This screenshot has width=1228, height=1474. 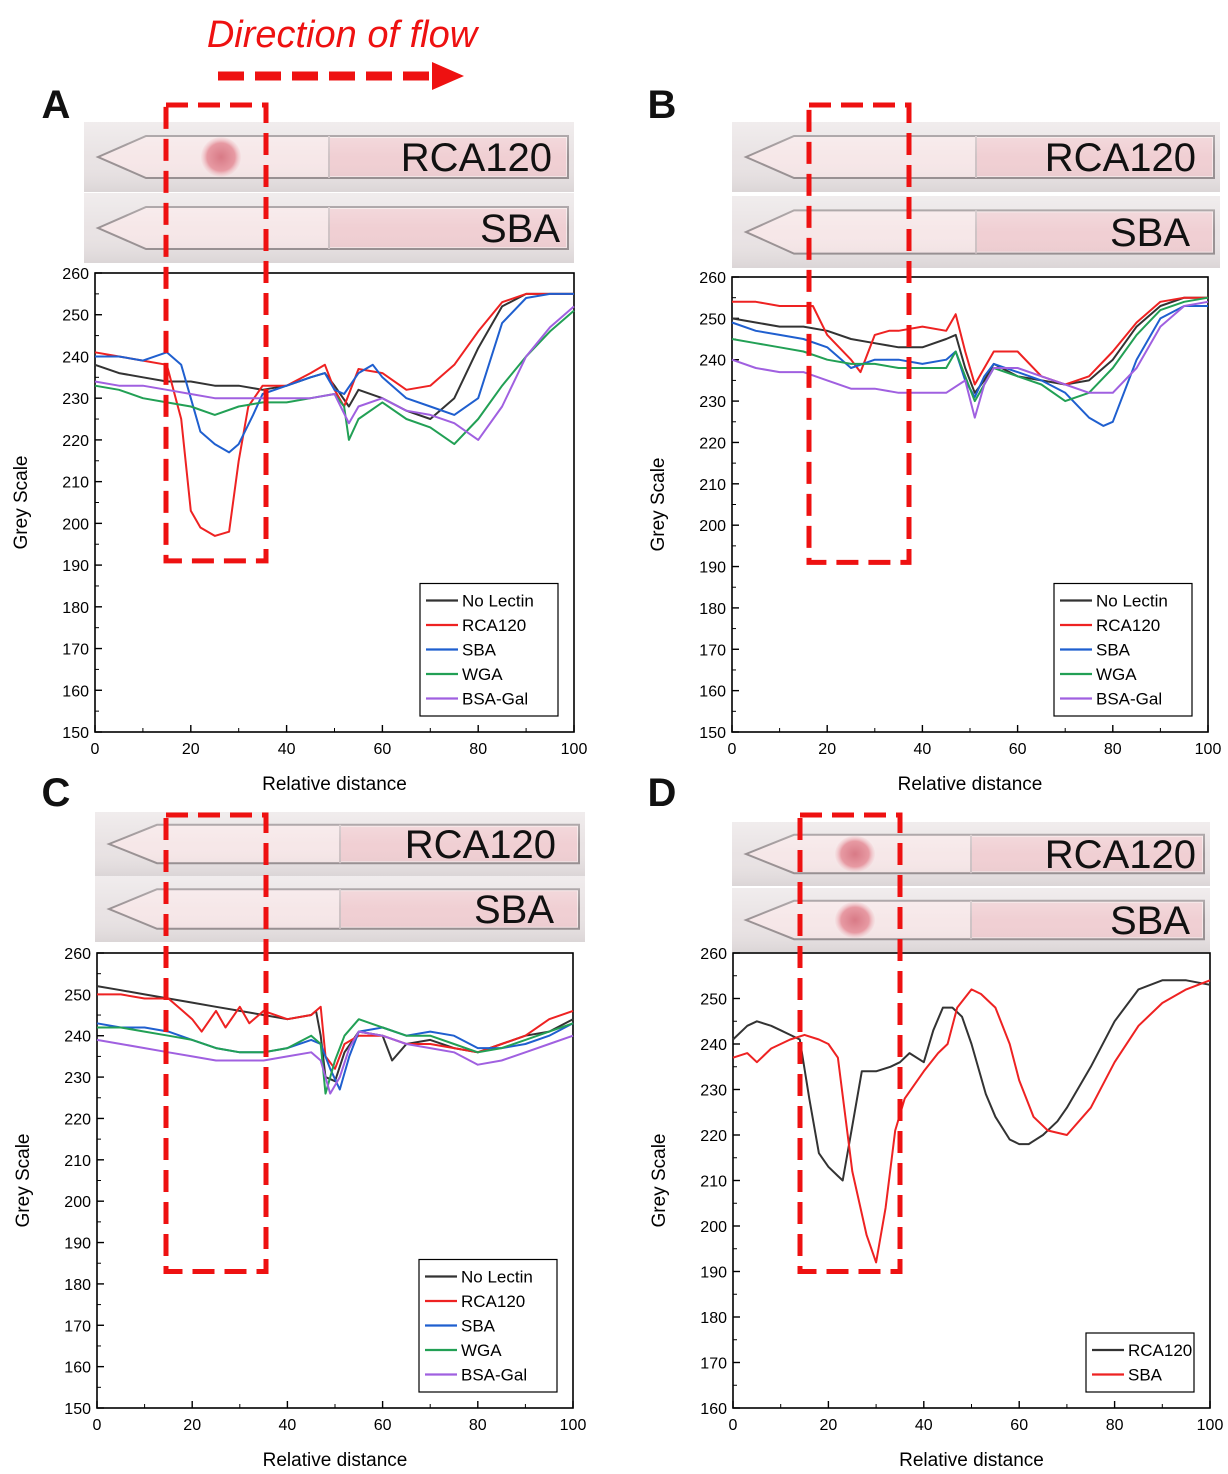 What do you see at coordinates (1140, 1362) in the screenshot?
I see `legend-box` at bounding box center [1140, 1362].